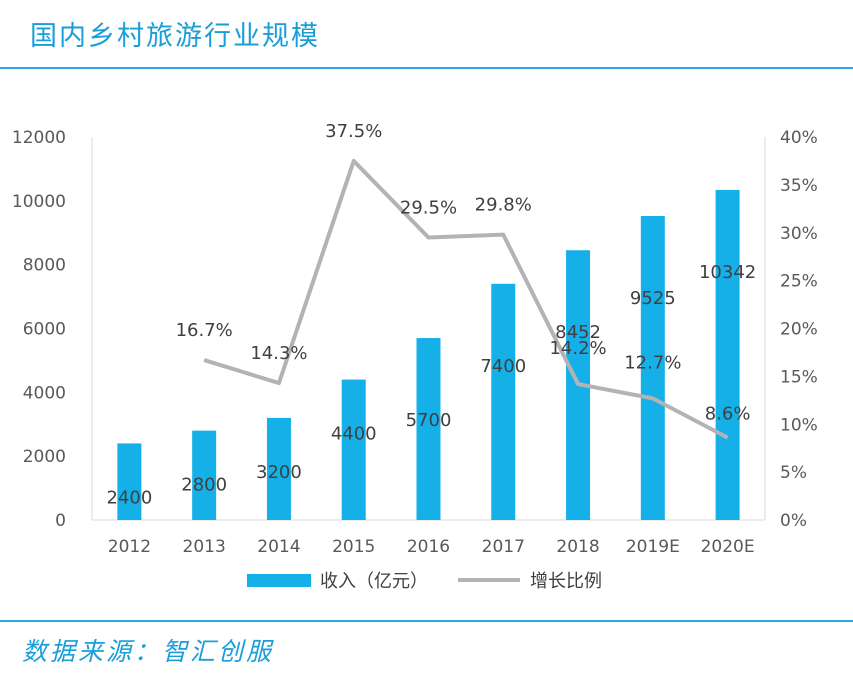  What do you see at coordinates (566, 581) in the screenshot?
I see `legend-label-line: 增长比例` at bounding box center [566, 581].